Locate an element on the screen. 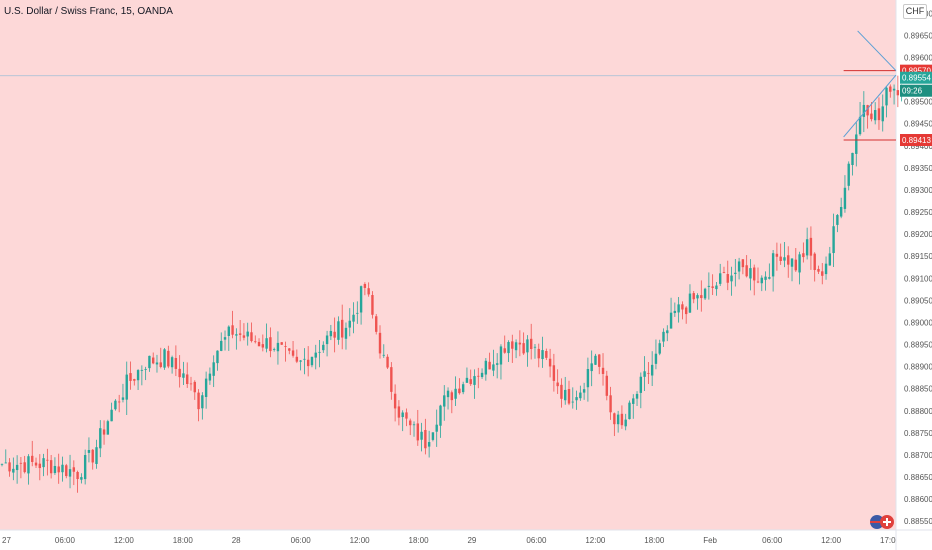  time-axis-background is located at coordinates (448, 540).